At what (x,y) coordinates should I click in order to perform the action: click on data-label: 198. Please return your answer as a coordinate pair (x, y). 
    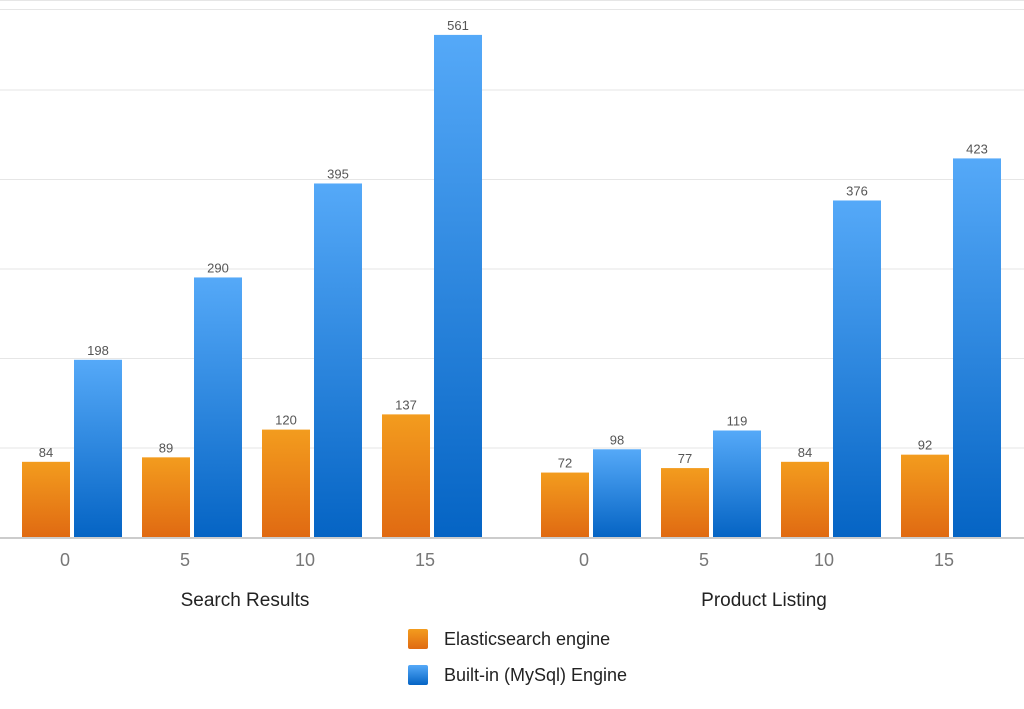
    Looking at the image, I should click on (98, 350).